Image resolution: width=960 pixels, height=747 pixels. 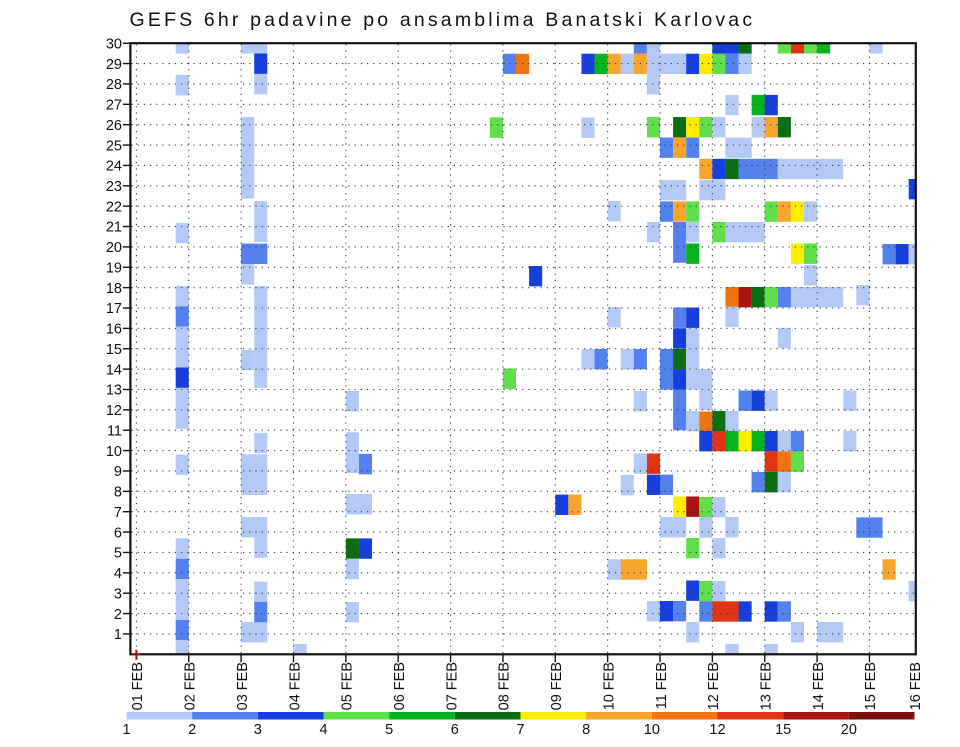 I want to click on svg-text: 23, so click(x=114, y=187).